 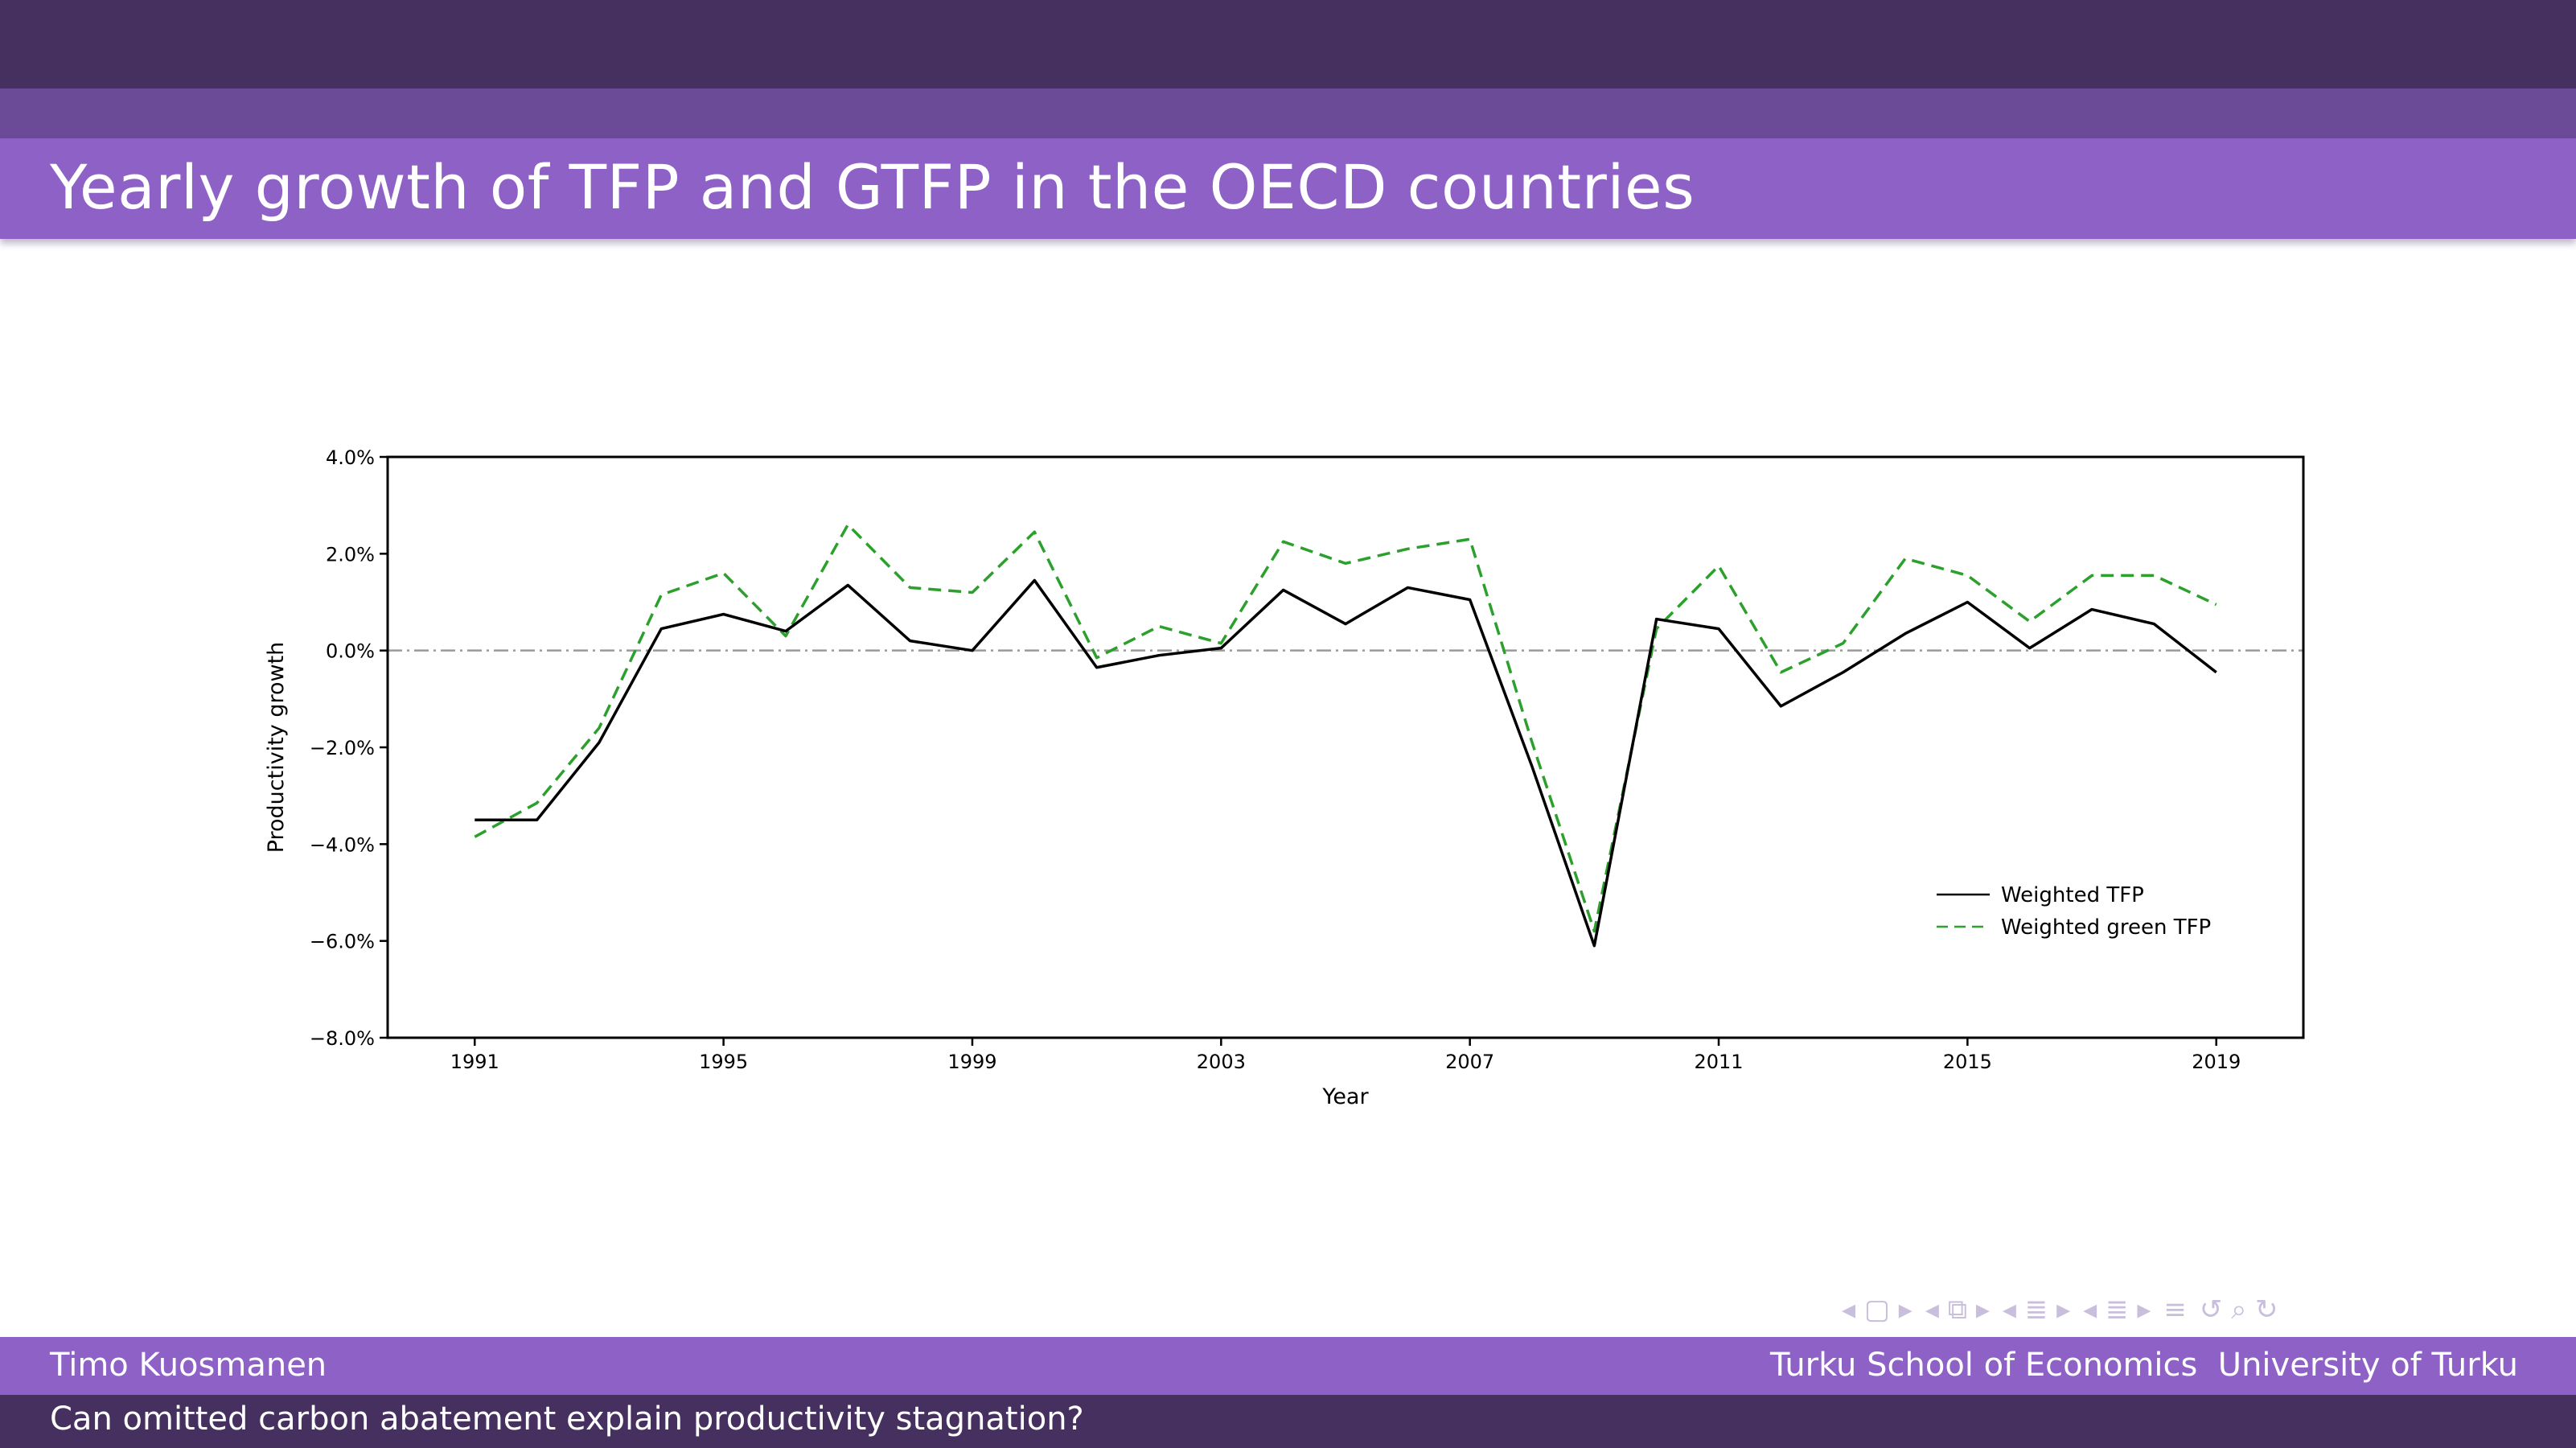 What do you see at coordinates (342, 942) in the screenshot?
I see `y-tick-label: −6.0%` at bounding box center [342, 942].